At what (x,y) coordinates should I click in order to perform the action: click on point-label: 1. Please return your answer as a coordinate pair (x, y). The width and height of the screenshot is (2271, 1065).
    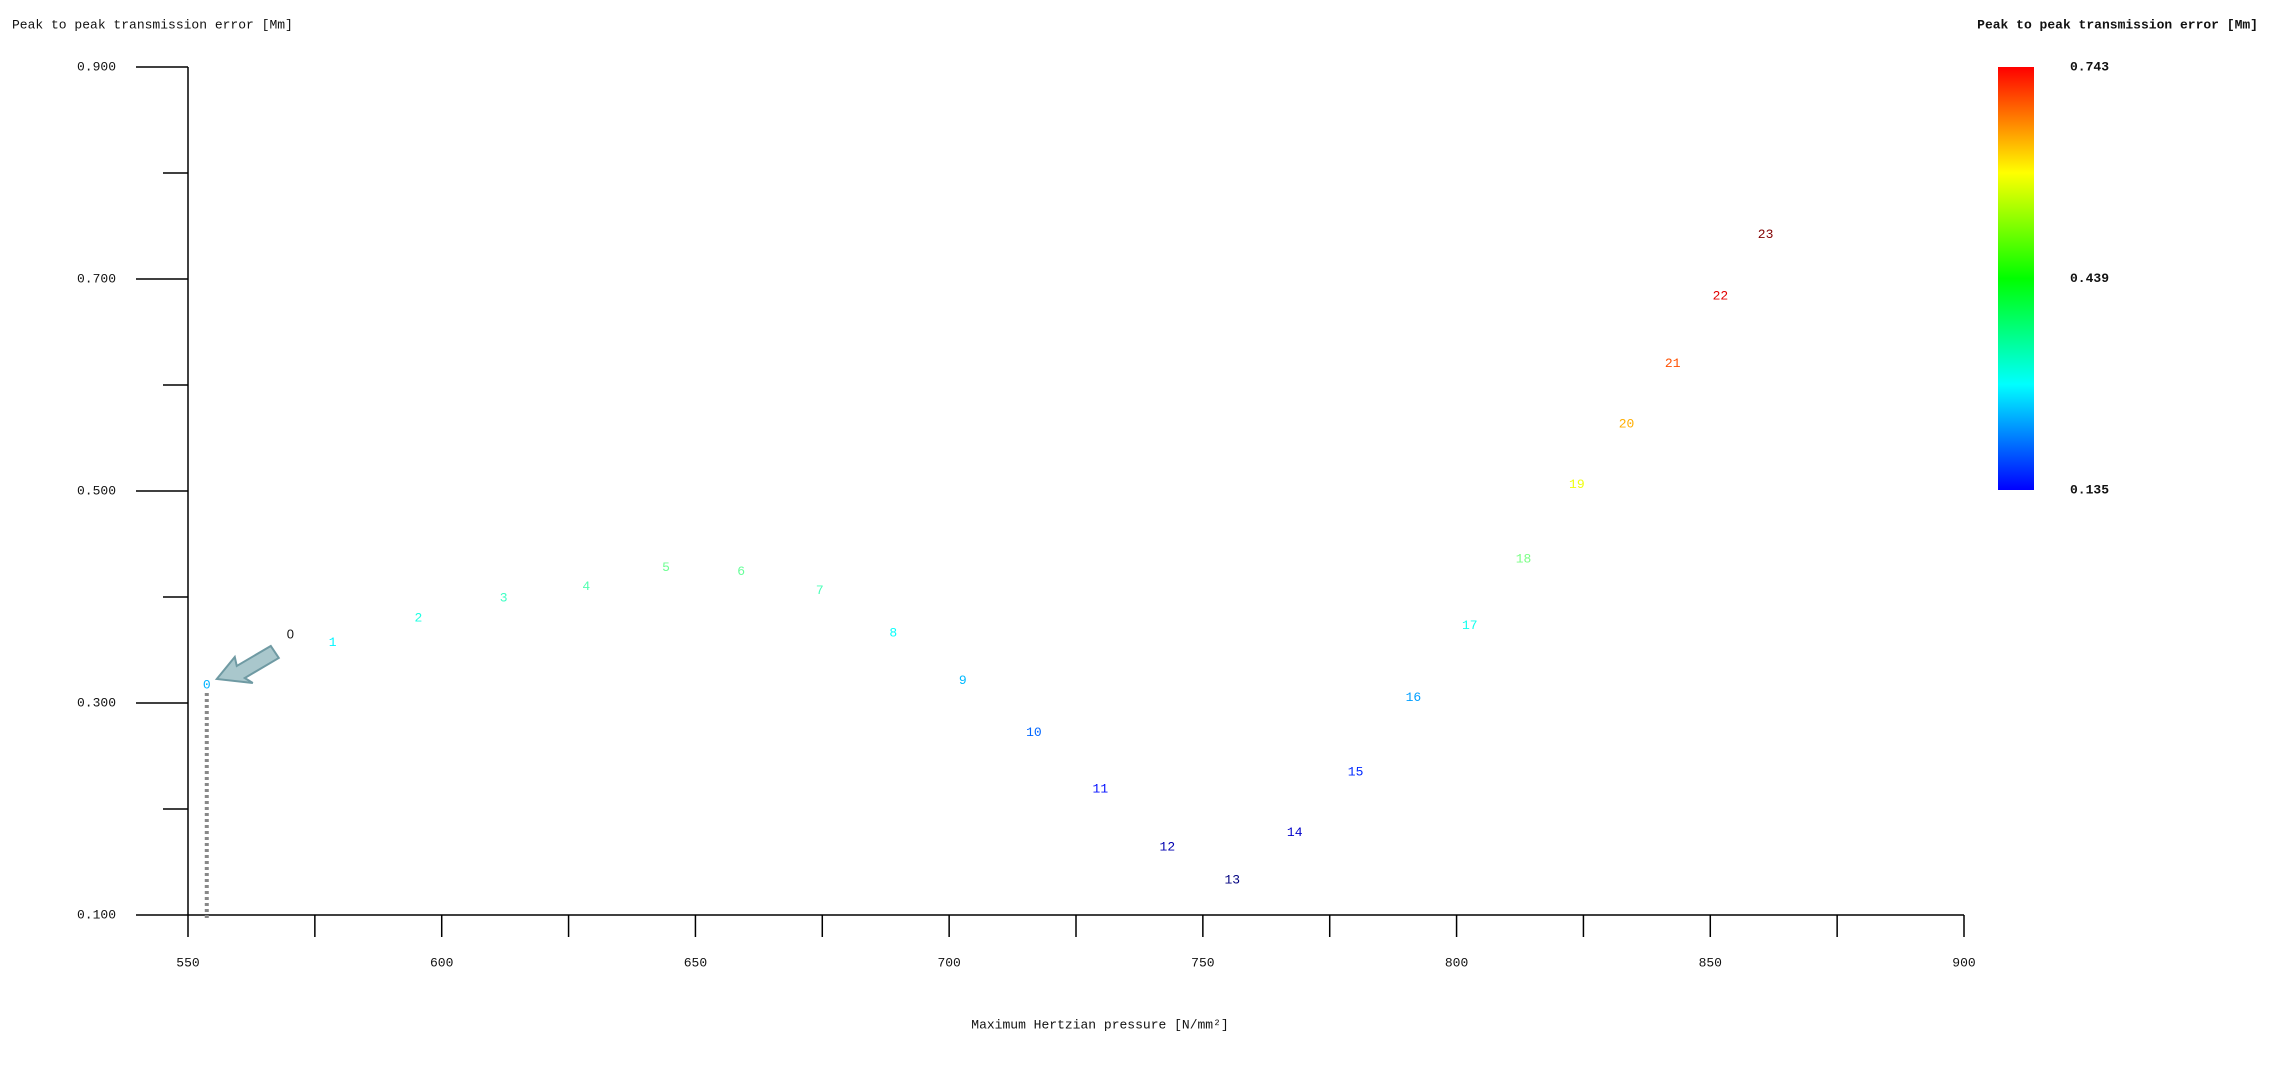
    Looking at the image, I should click on (333, 642).